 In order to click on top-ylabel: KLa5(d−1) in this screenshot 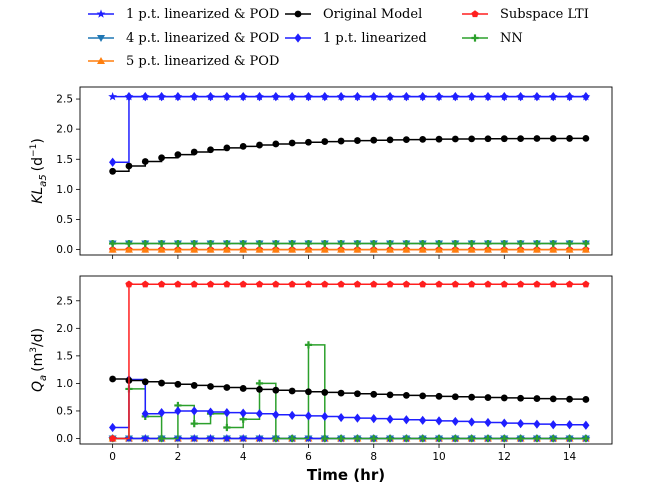, I will do `click(39, 171)`.